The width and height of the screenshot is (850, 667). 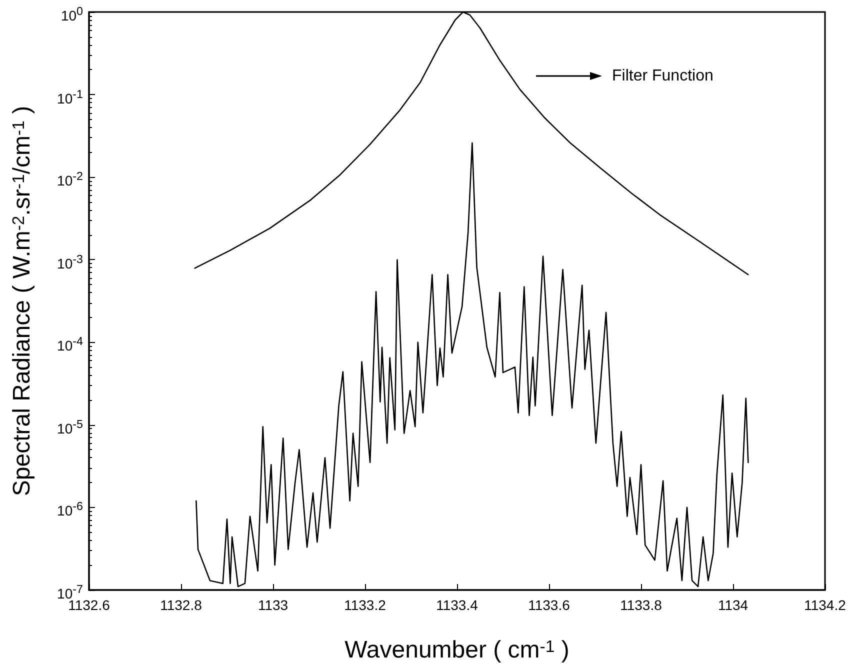 What do you see at coordinates (733, 605) in the screenshot?
I see `x-tick-label: 1134` at bounding box center [733, 605].